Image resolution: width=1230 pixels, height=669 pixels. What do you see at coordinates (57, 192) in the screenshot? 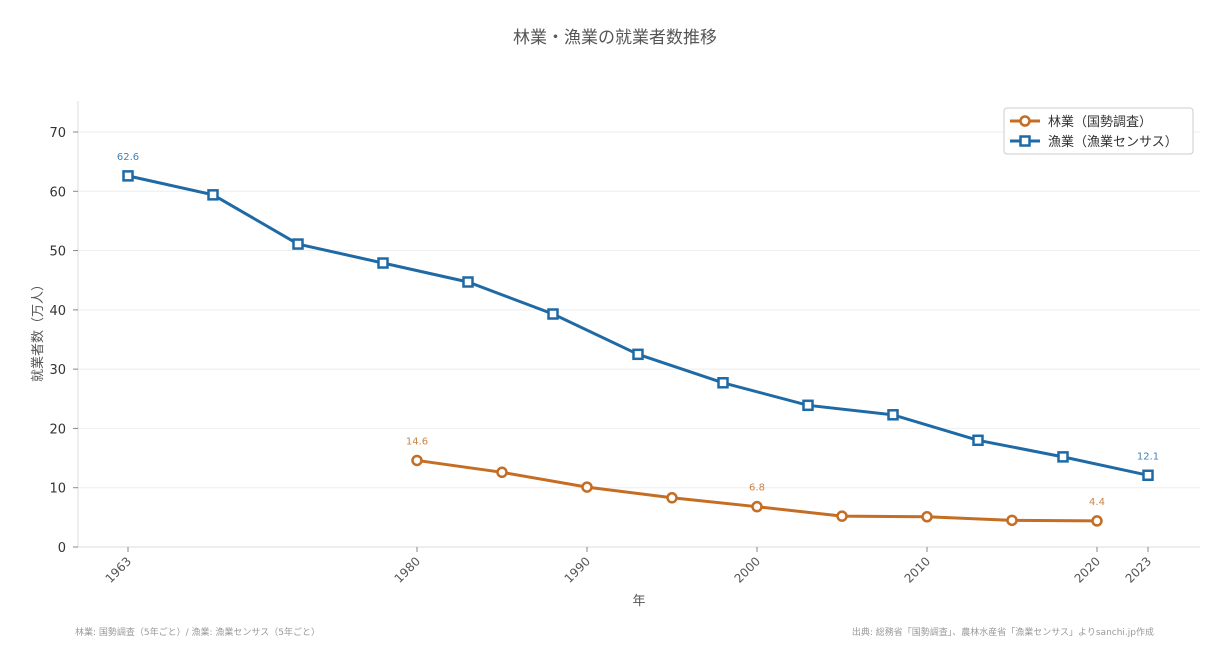
I see `y-tick-label: 60` at bounding box center [57, 192].